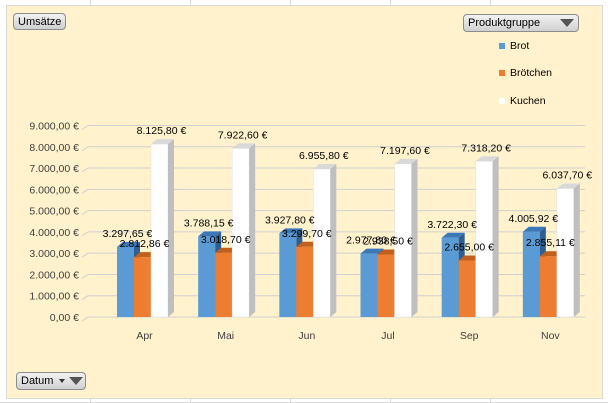 Image resolution: width=608 pixels, height=403 pixels. Describe the element at coordinates (306, 336) in the screenshot. I see `x-tick-label: Jun` at that location.